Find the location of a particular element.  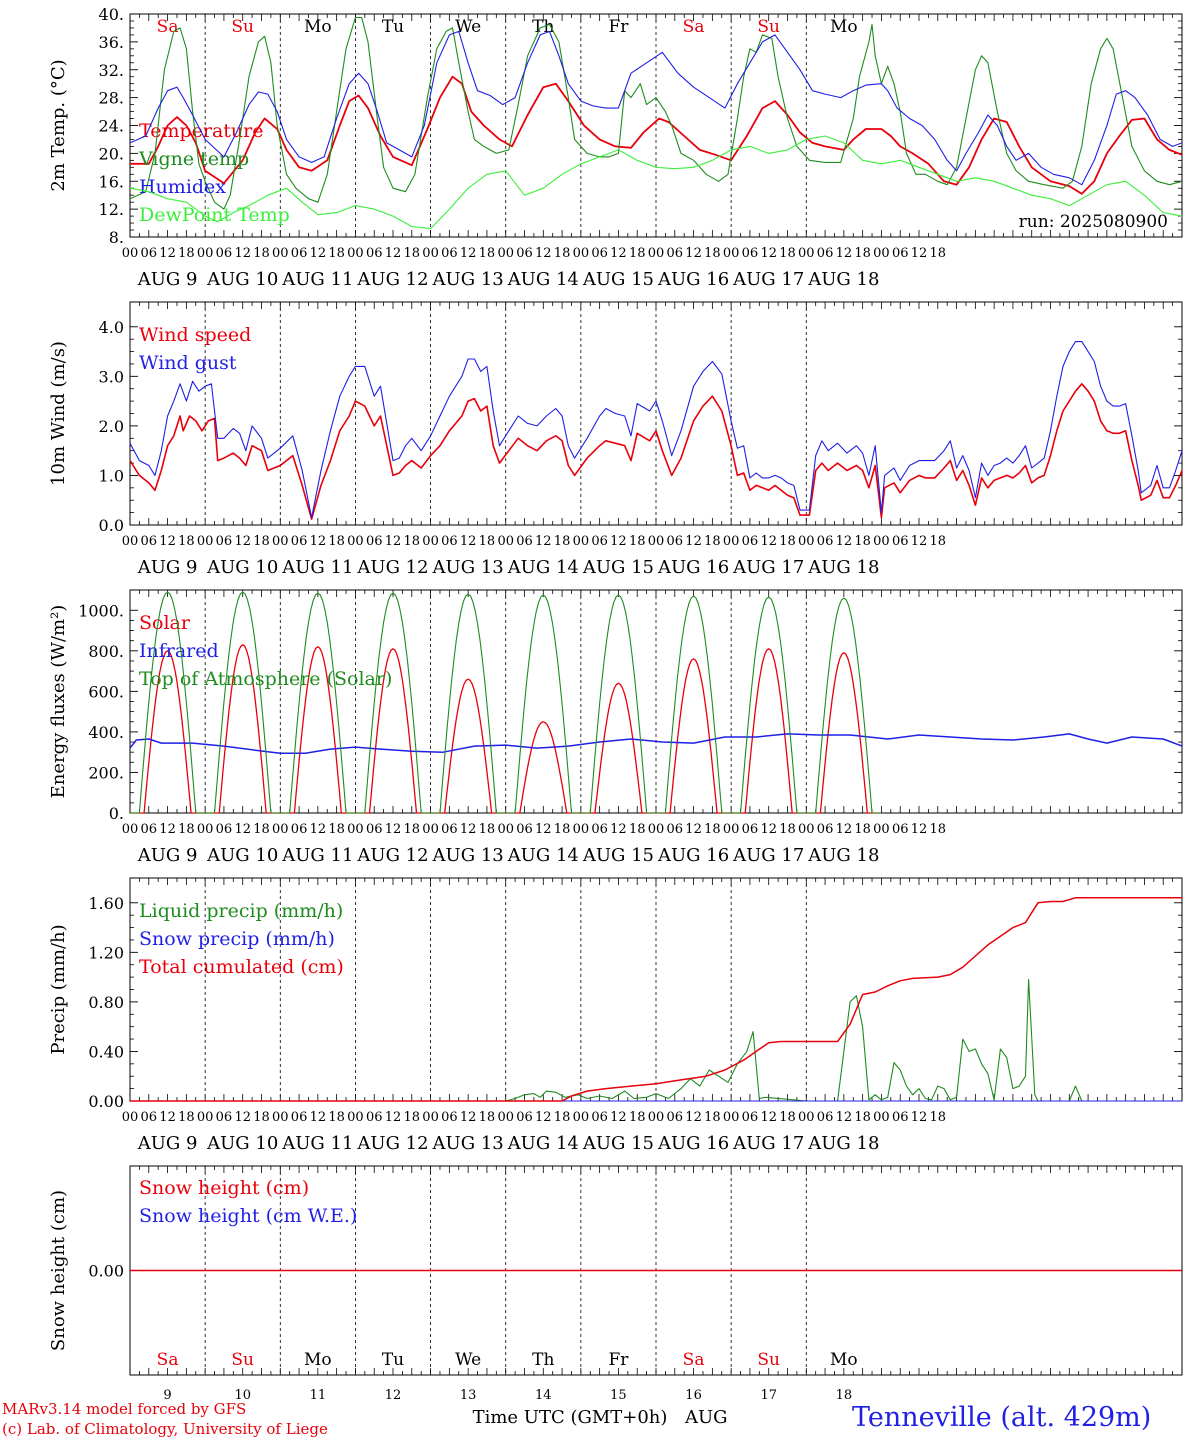

y-tick-label: 800. is located at coordinates (106, 651).